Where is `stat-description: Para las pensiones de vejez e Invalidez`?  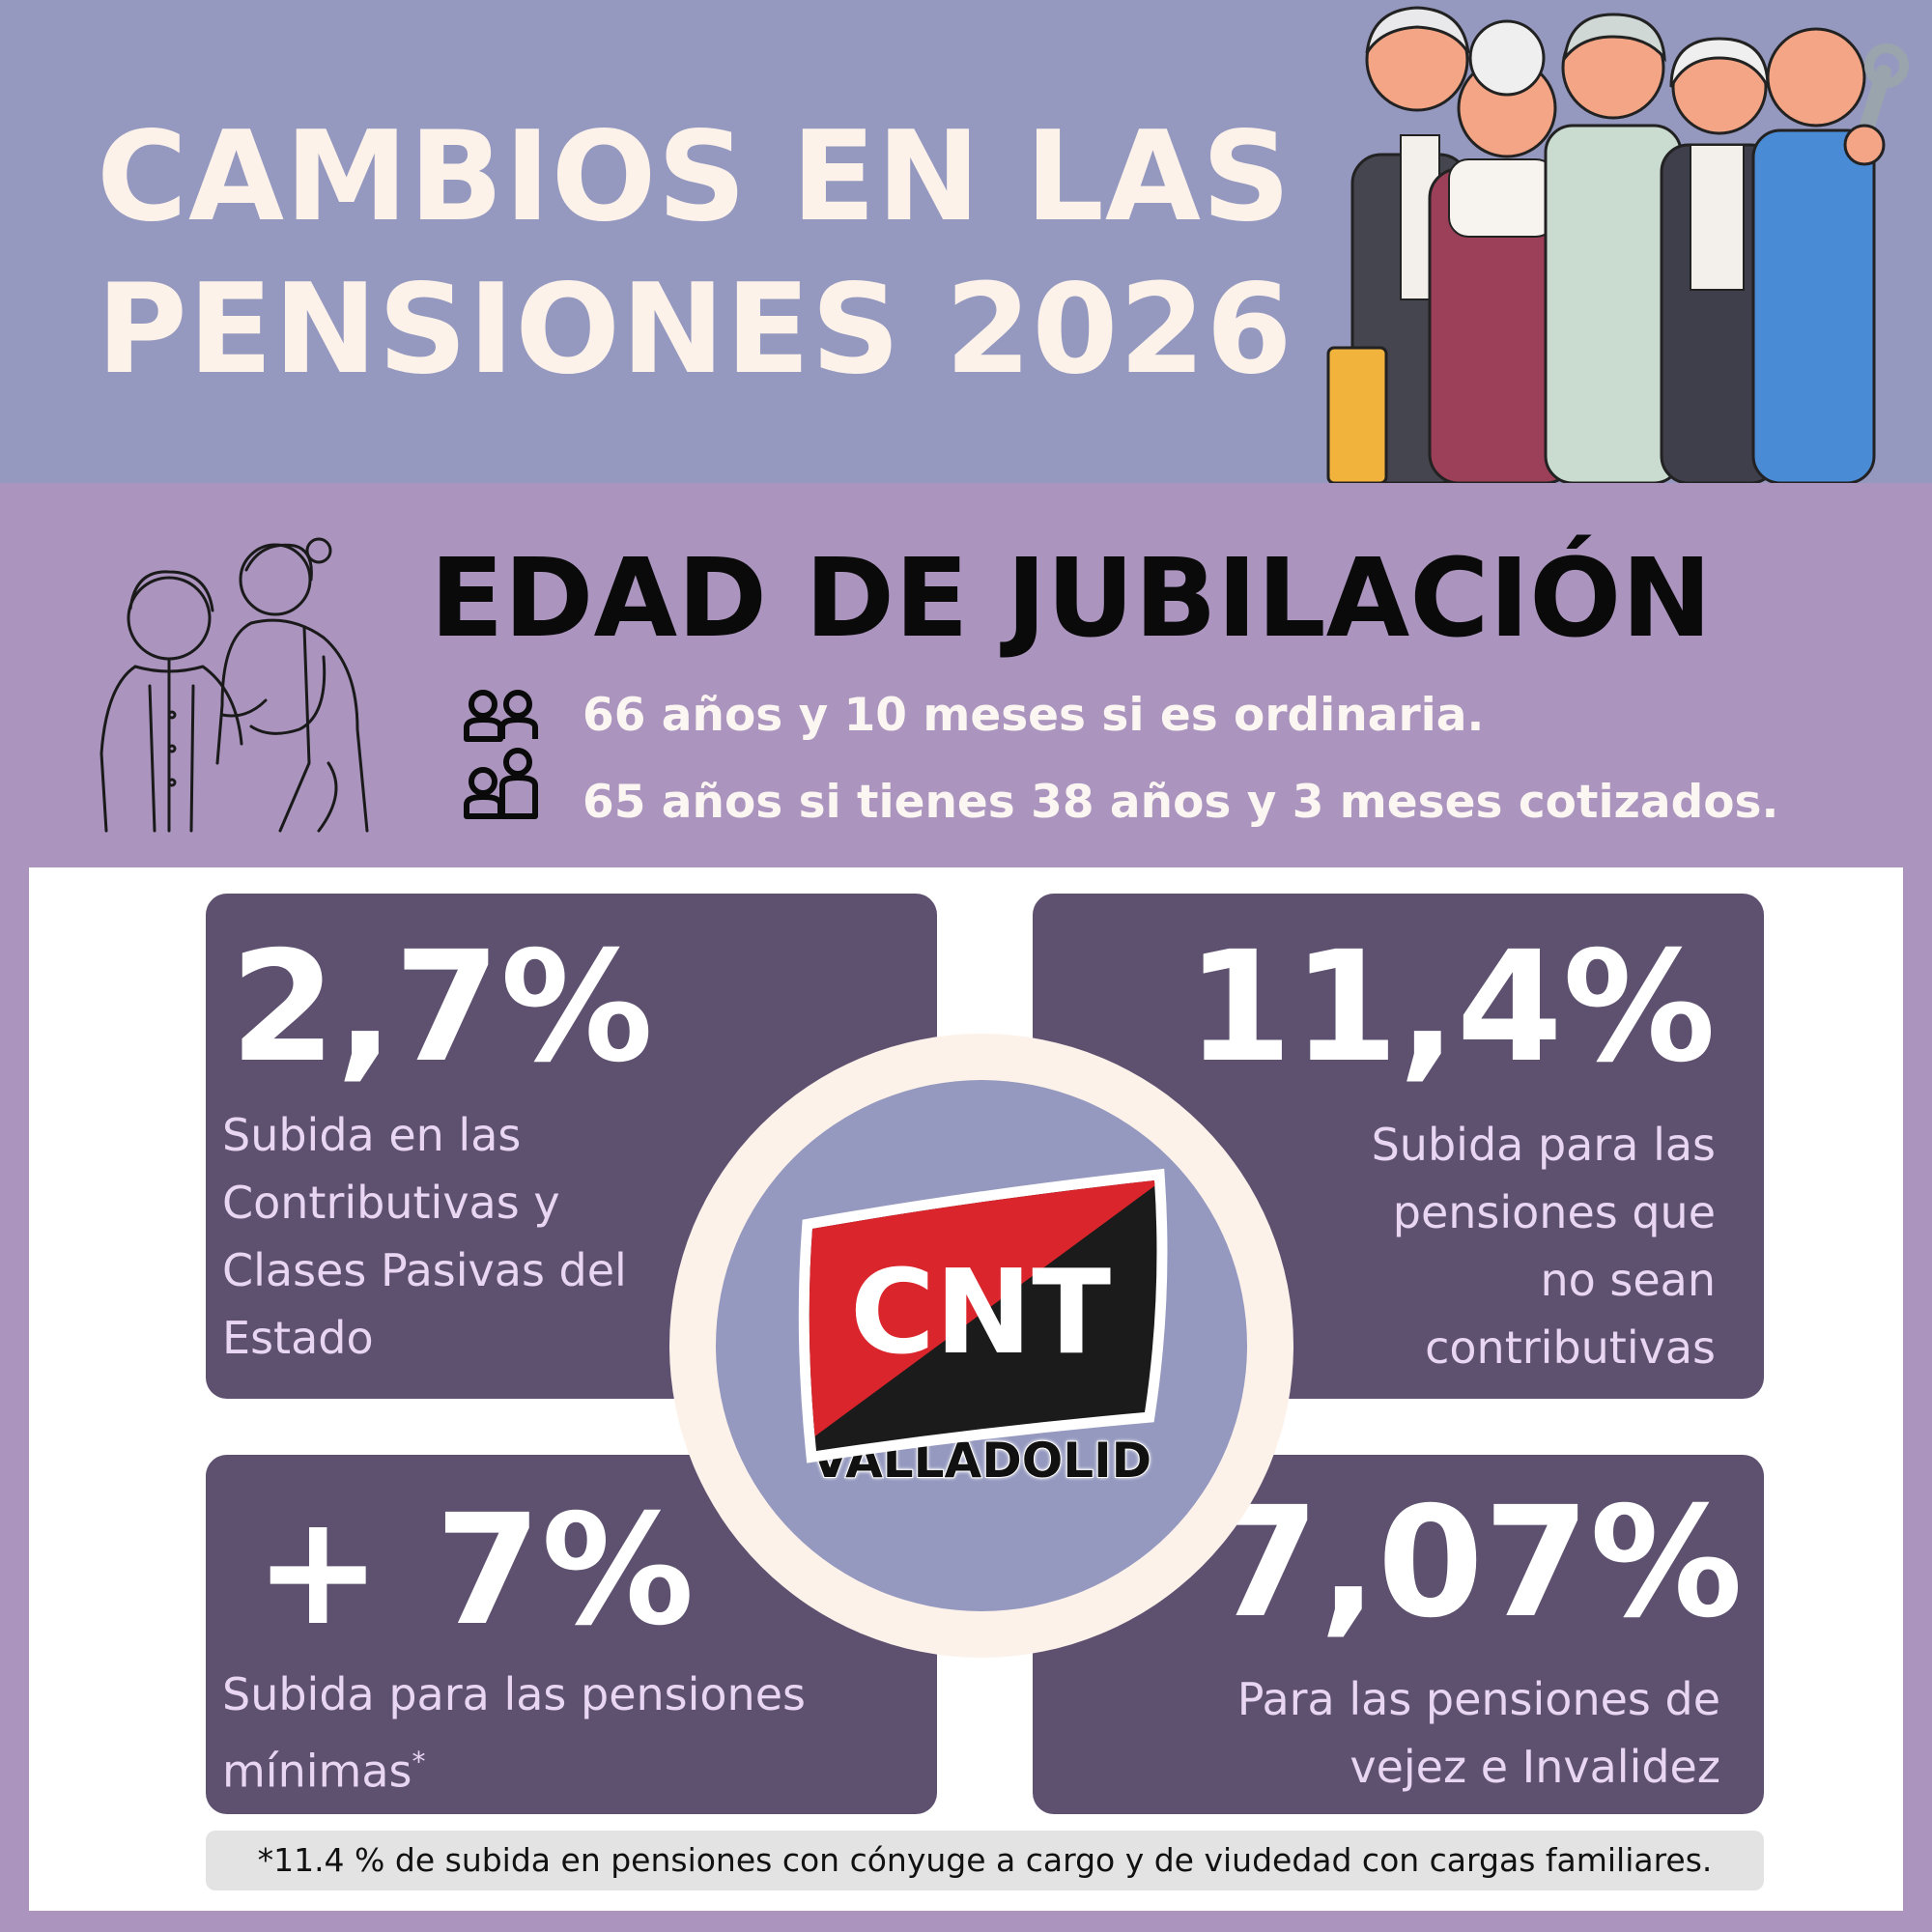 stat-description: Para las pensiones de vejez e Invalidez is located at coordinates (1478, 1733).